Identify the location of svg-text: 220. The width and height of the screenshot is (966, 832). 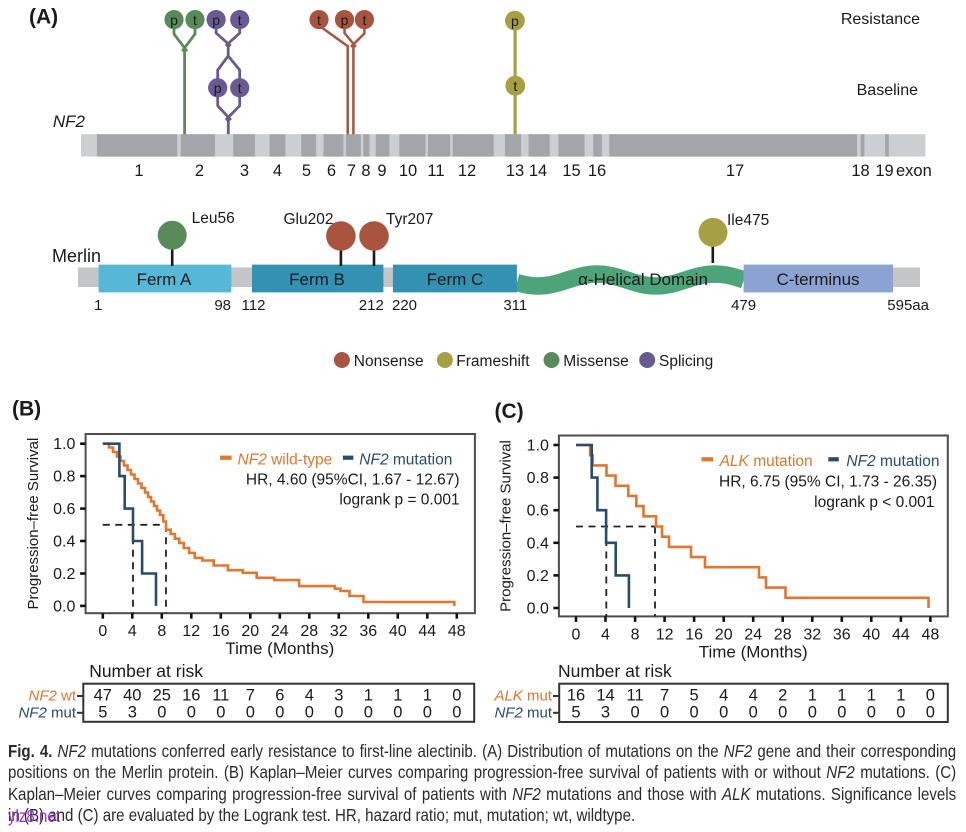
(404, 305).